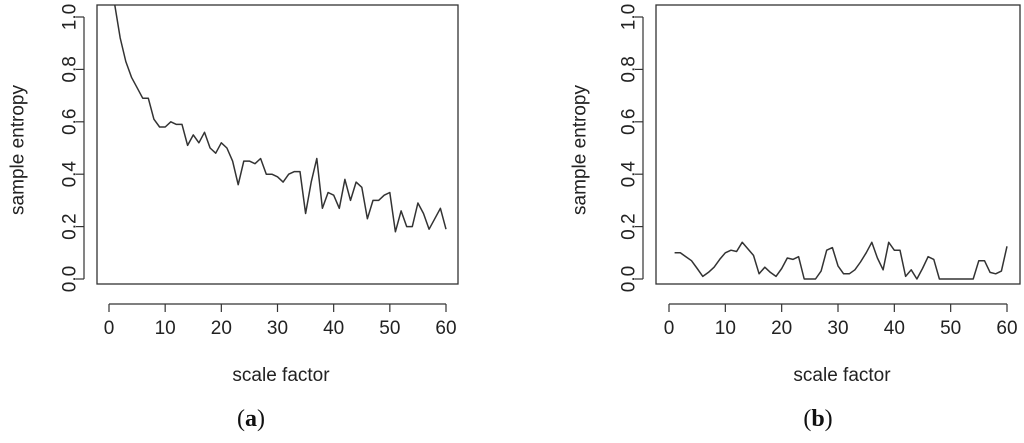 The width and height of the screenshot is (1024, 443). What do you see at coordinates (251, 419) in the screenshot?
I see `panel-label: (a)` at bounding box center [251, 419].